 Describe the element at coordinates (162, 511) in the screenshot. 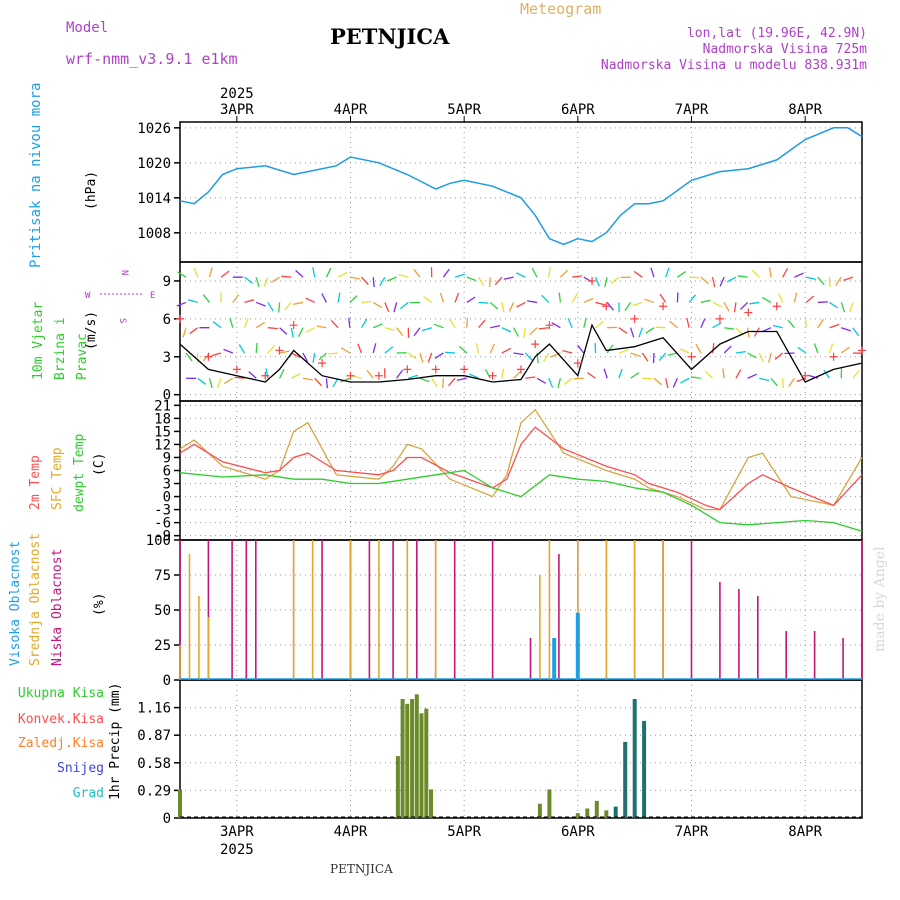

I see `y-tick-label: -3` at that location.